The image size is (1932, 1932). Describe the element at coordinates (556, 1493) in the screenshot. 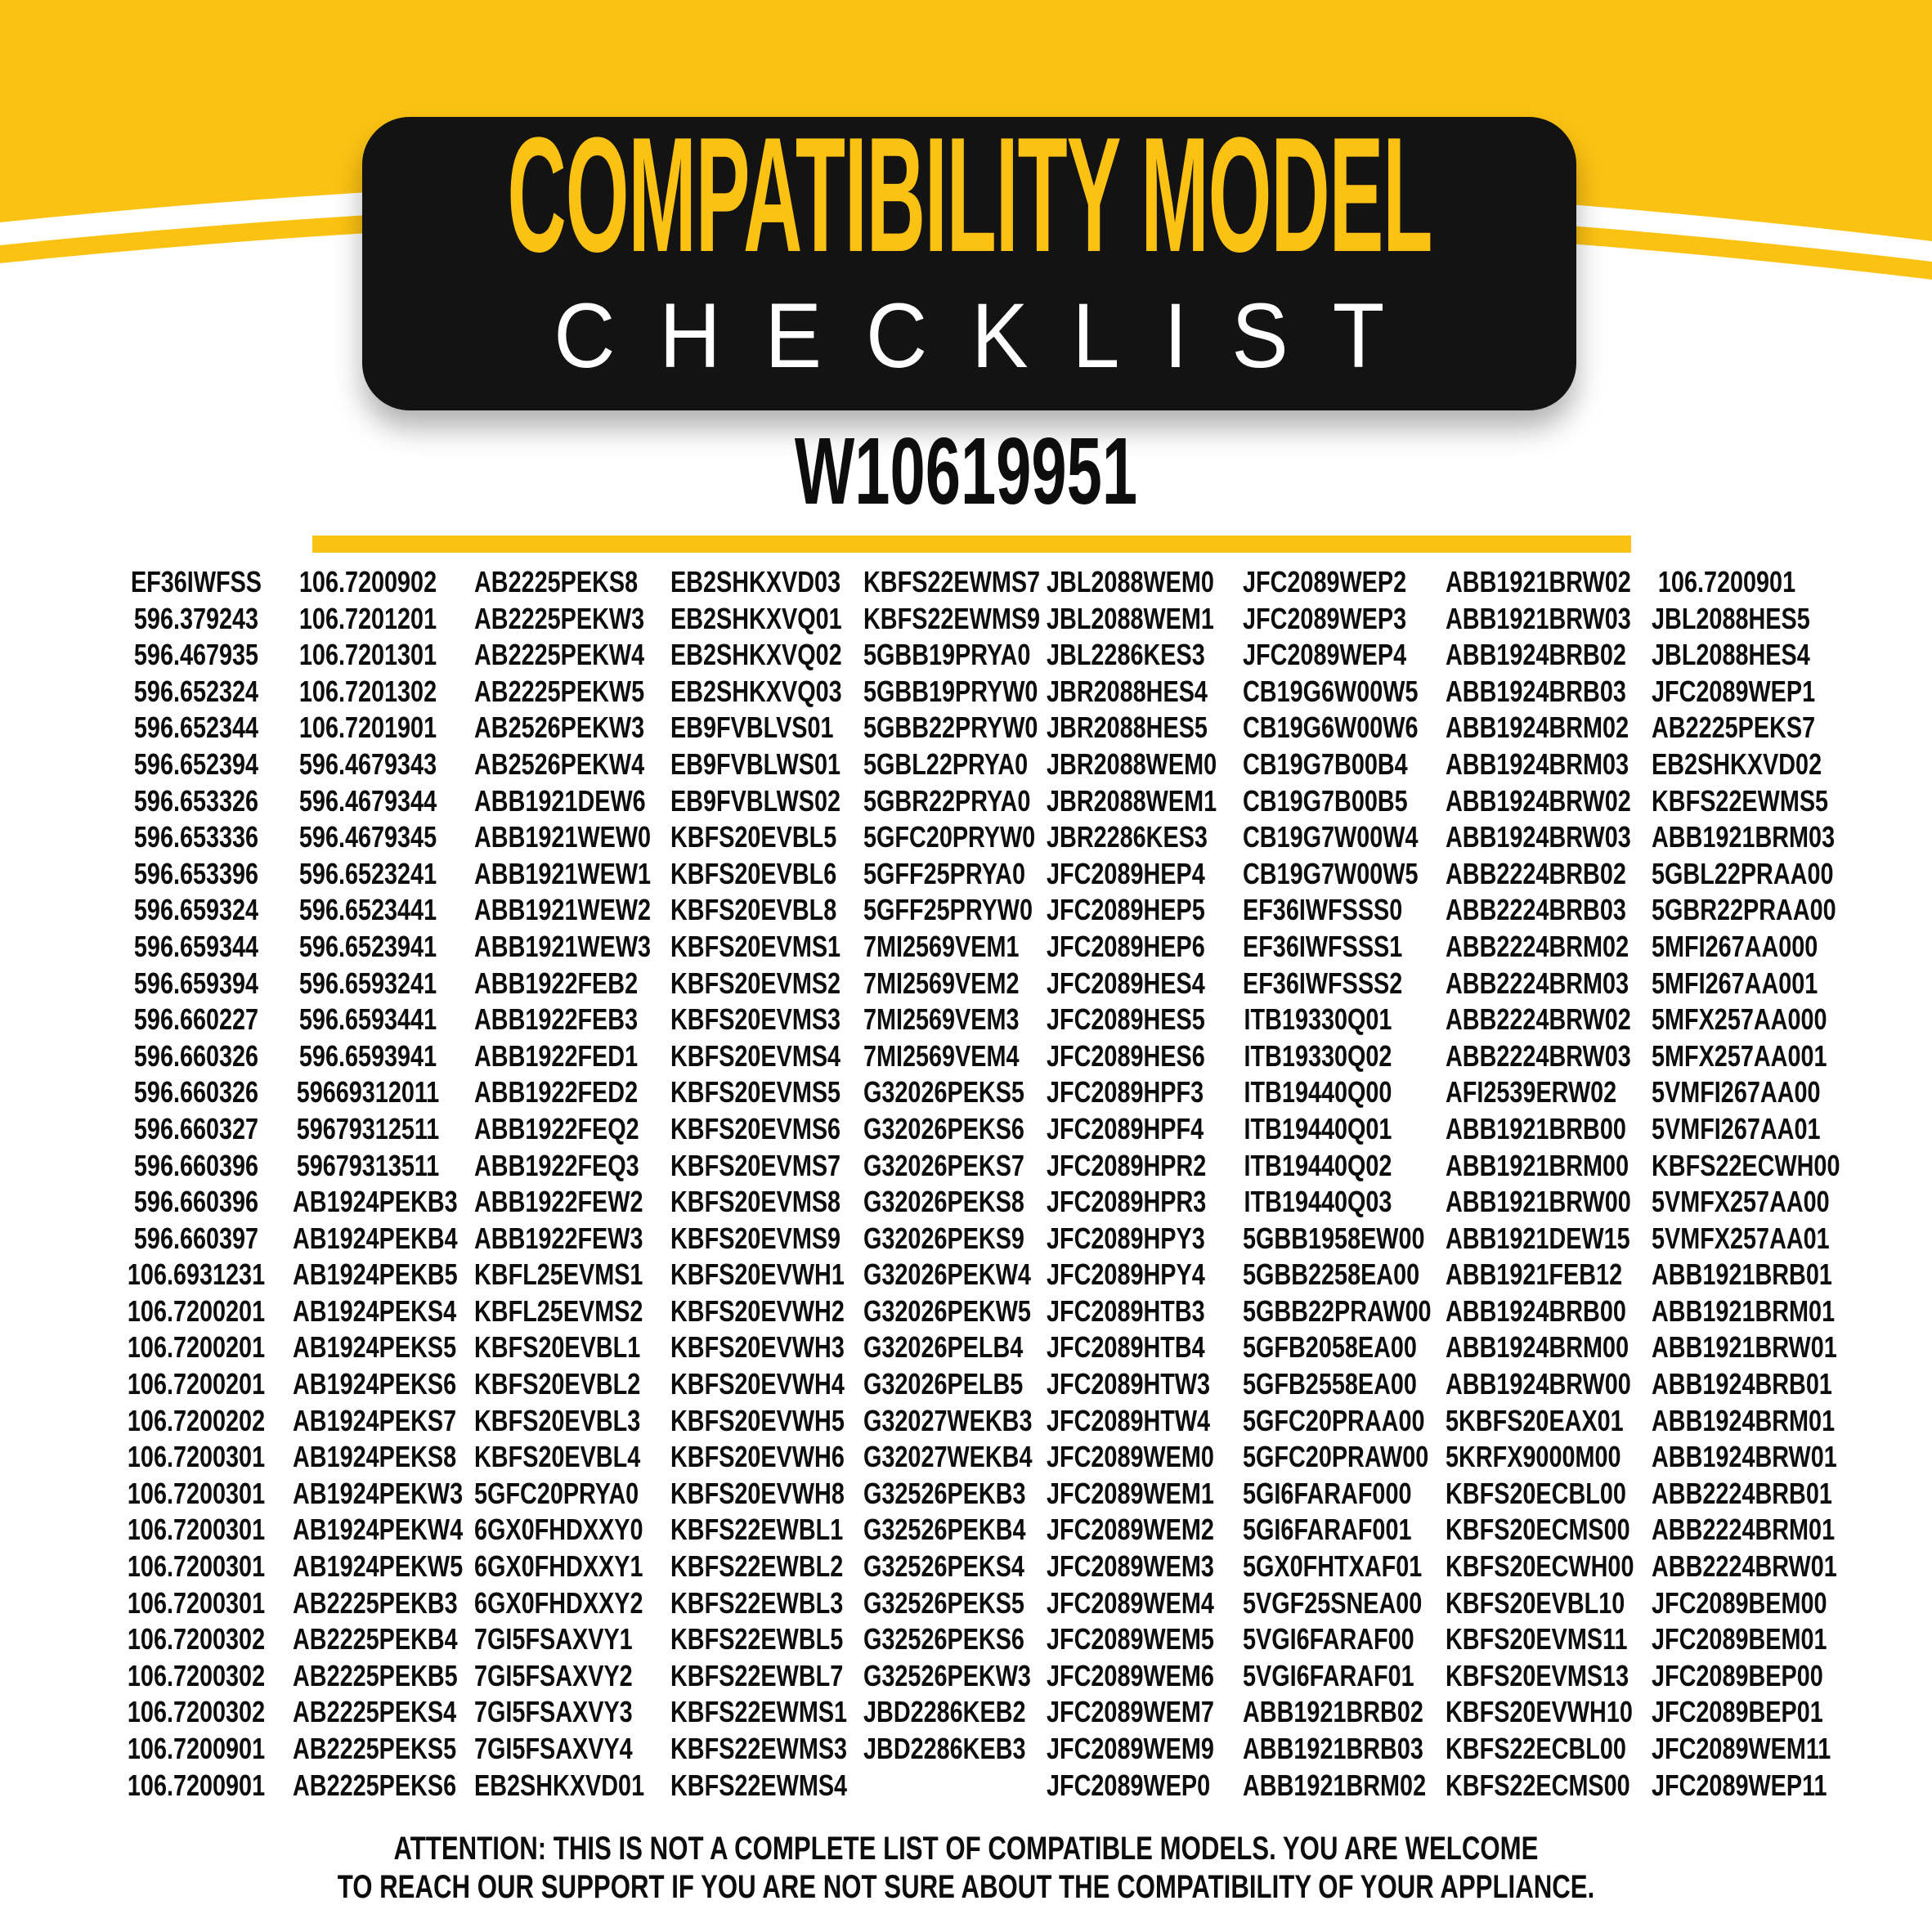

I see `model-number: 5GFC20PRYA0` at that location.